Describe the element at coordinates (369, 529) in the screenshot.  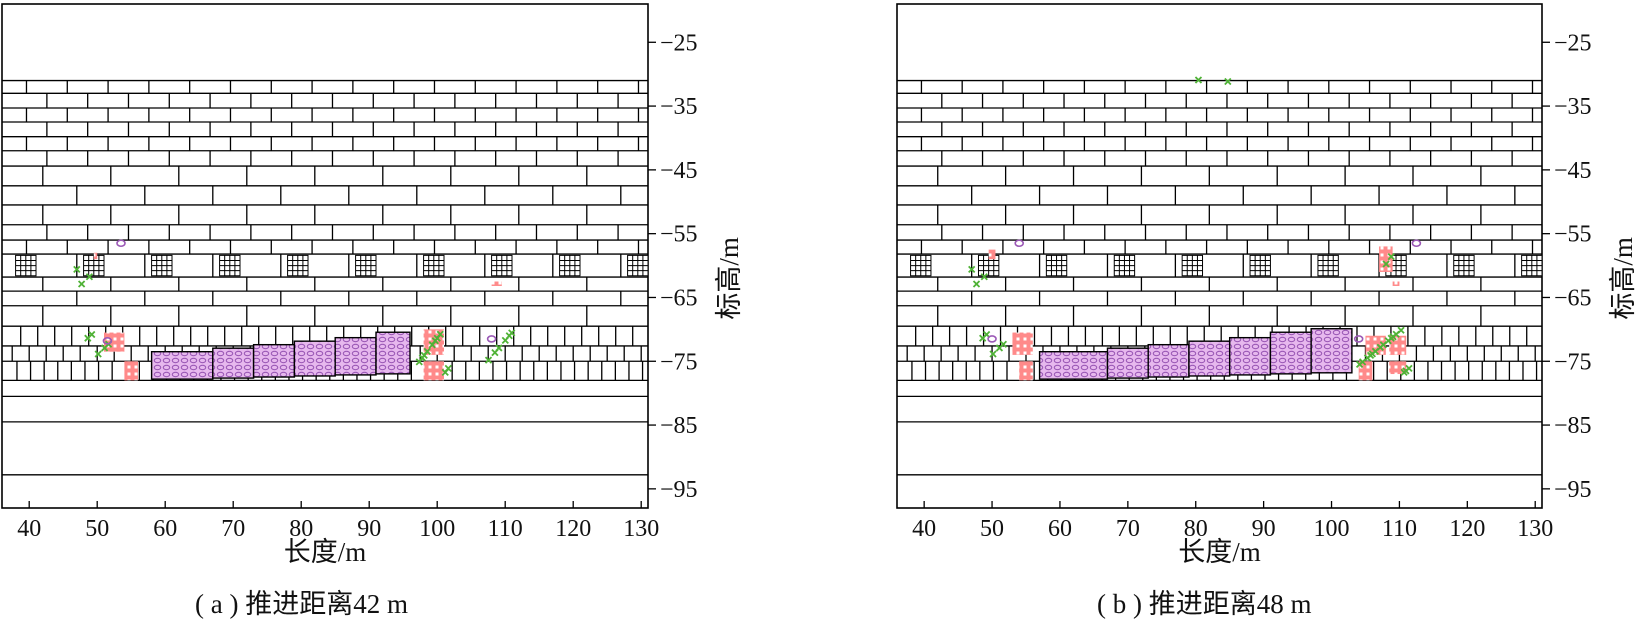
I see `x-tick-label: 90` at that location.